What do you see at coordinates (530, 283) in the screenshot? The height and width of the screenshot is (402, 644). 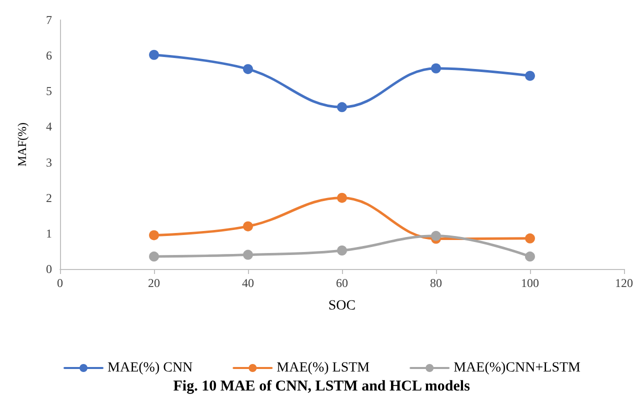 I see `x-tick-label: 100` at bounding box center [530, 283].